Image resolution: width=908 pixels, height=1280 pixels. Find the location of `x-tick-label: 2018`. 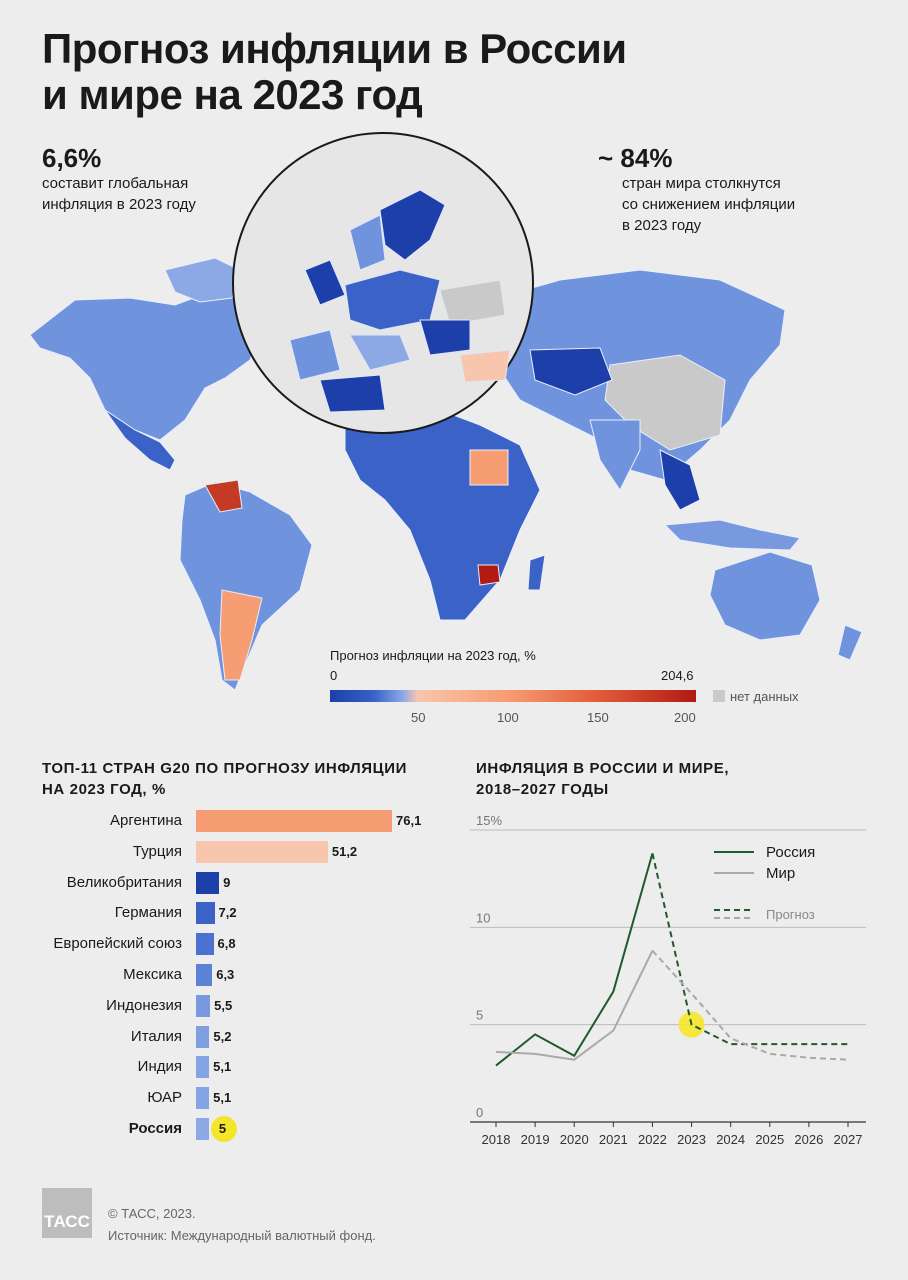

x-tick-label: 2018 is located at coordinates (496, 1139).